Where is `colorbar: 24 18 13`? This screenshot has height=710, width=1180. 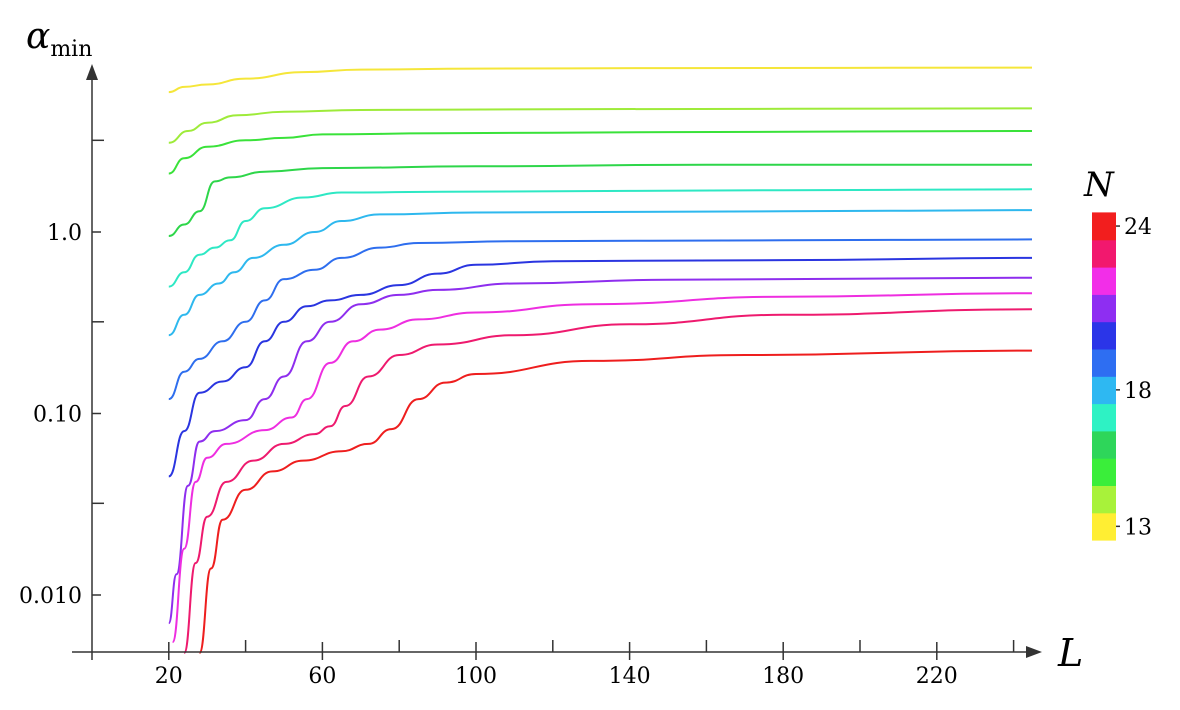 colorbar: 24 18 13 is located at coordinates (1122, 376).